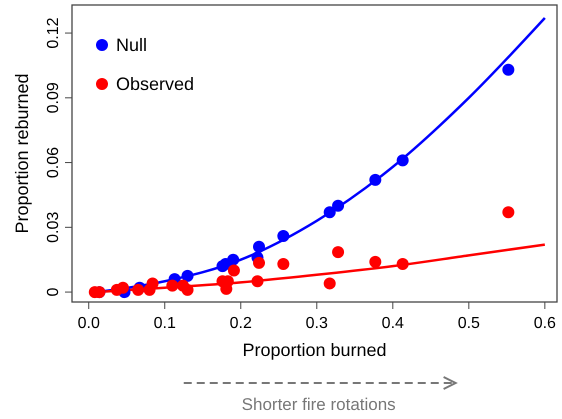 This screenshot has width=562, height=419. What do you see at coordinates (53, 292) in the screenshot?
I see `y-tick-label: 0` at bounding box center [53, 292].